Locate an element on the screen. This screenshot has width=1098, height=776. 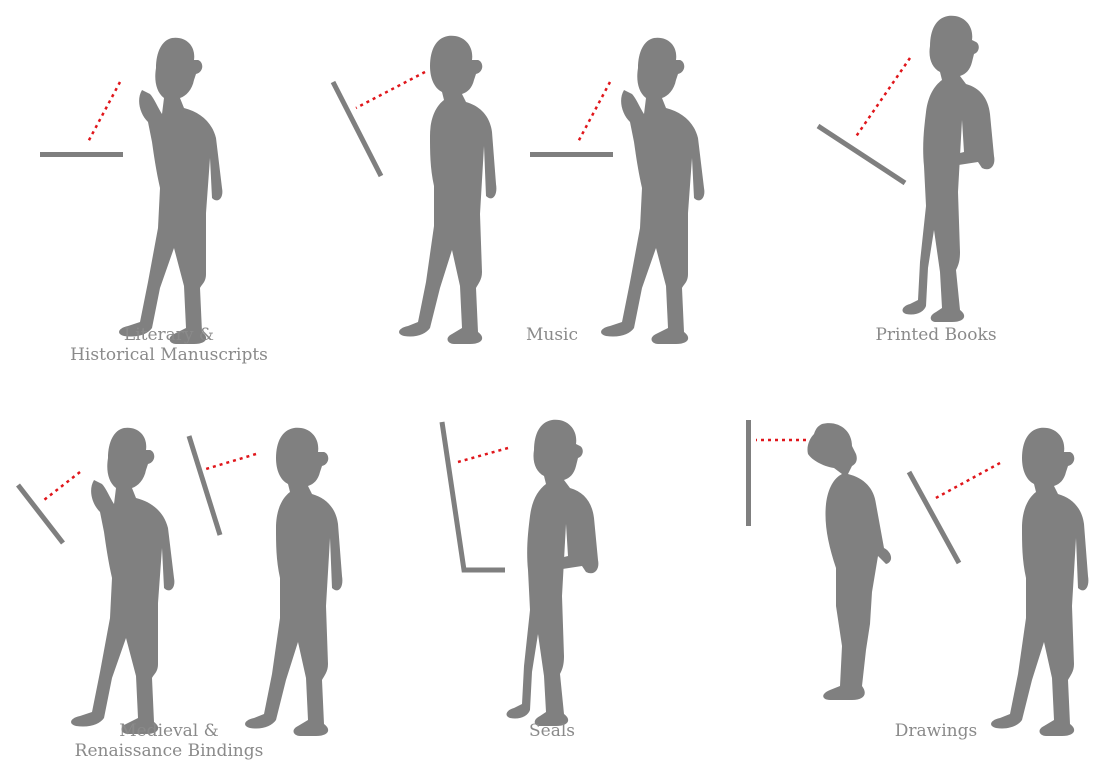
caption-literary-line2: Historical Manuscripts is located at coordinates (169, 355).